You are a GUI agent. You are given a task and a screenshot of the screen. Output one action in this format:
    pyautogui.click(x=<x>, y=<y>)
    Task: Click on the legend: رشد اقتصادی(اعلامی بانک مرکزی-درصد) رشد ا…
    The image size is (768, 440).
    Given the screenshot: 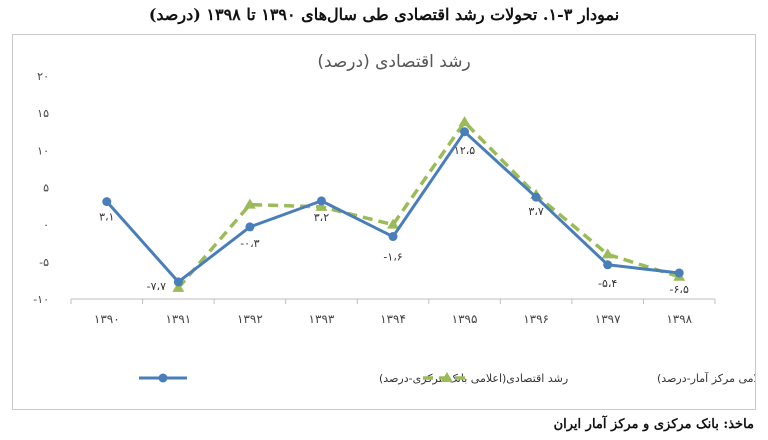 What is the action you would take?
    pyautogui.click(x=453, y=378)
    